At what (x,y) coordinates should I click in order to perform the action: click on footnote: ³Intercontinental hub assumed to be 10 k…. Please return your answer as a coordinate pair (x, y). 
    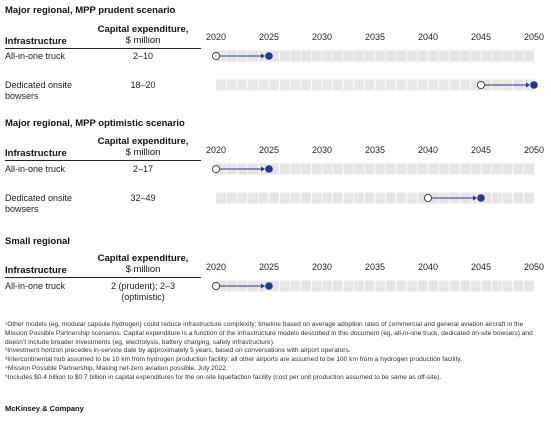
    Looking at the image, I should click on (233, 360).